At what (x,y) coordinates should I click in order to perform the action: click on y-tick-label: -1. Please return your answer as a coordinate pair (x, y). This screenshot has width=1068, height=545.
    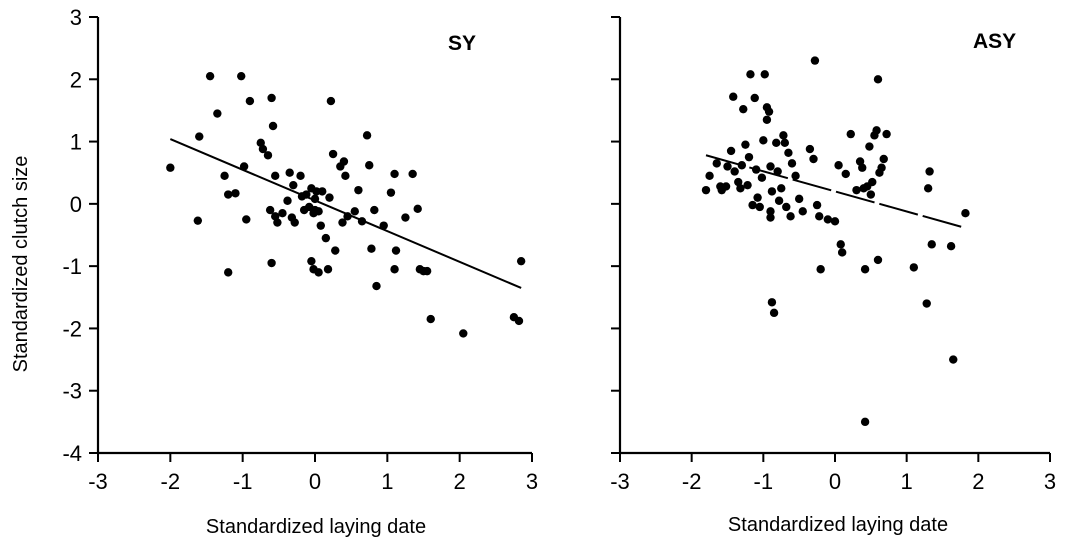
    Looking at the image, I should click on (72, 266).